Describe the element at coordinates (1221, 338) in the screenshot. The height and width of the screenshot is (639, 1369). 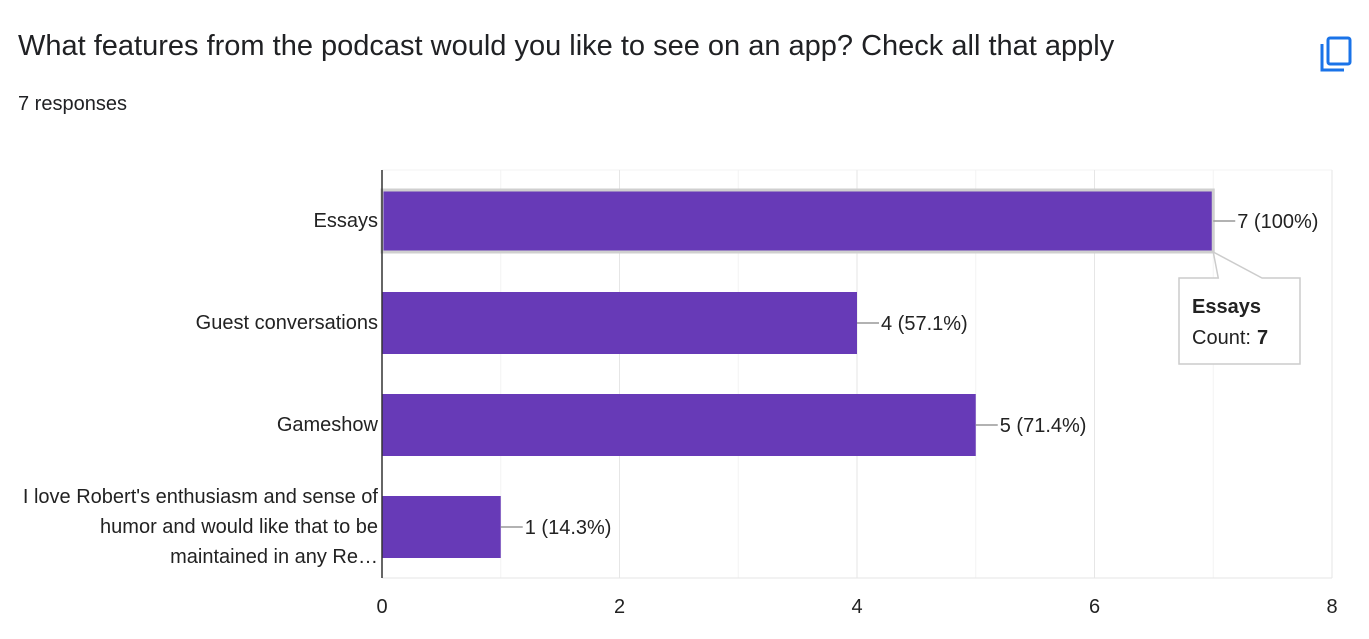
I see `tooltip-label: Count:` at that location.